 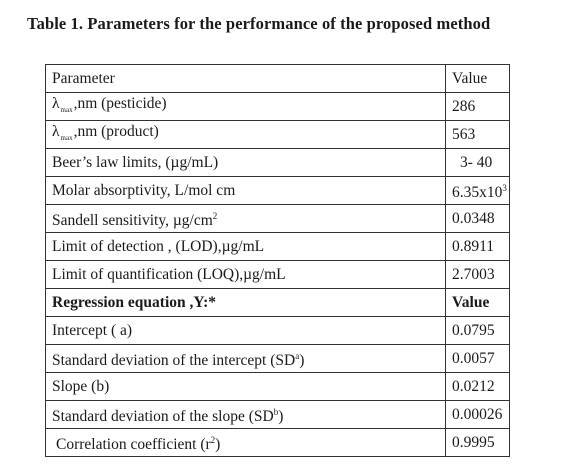 I want to click on row-param-lambda-pesticide: λmax,nm (pesticide), so click(x=245, y=106).